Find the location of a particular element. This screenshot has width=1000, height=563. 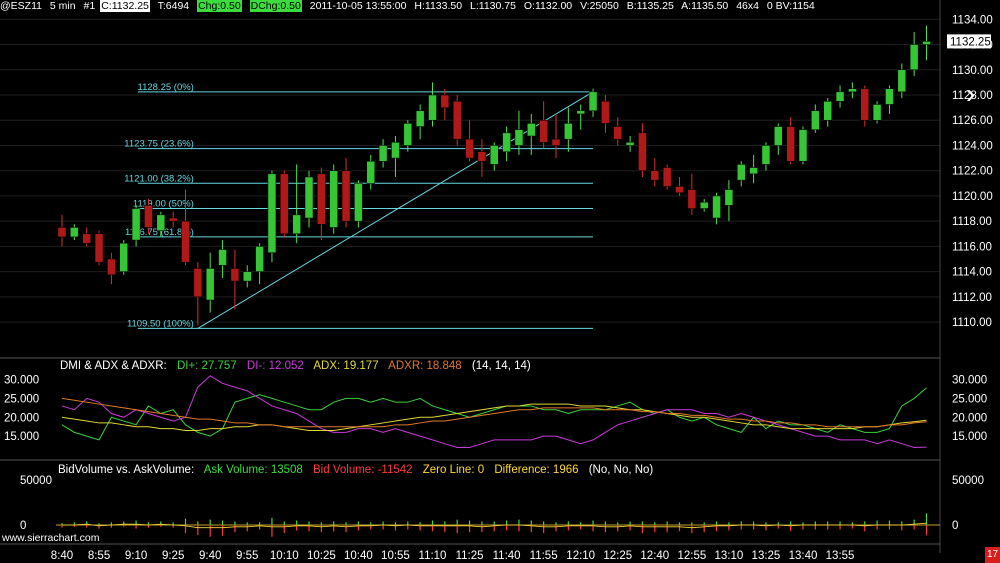

bid-volume-label: Bid Volume: -11542 is located at coordinates (363, 470).